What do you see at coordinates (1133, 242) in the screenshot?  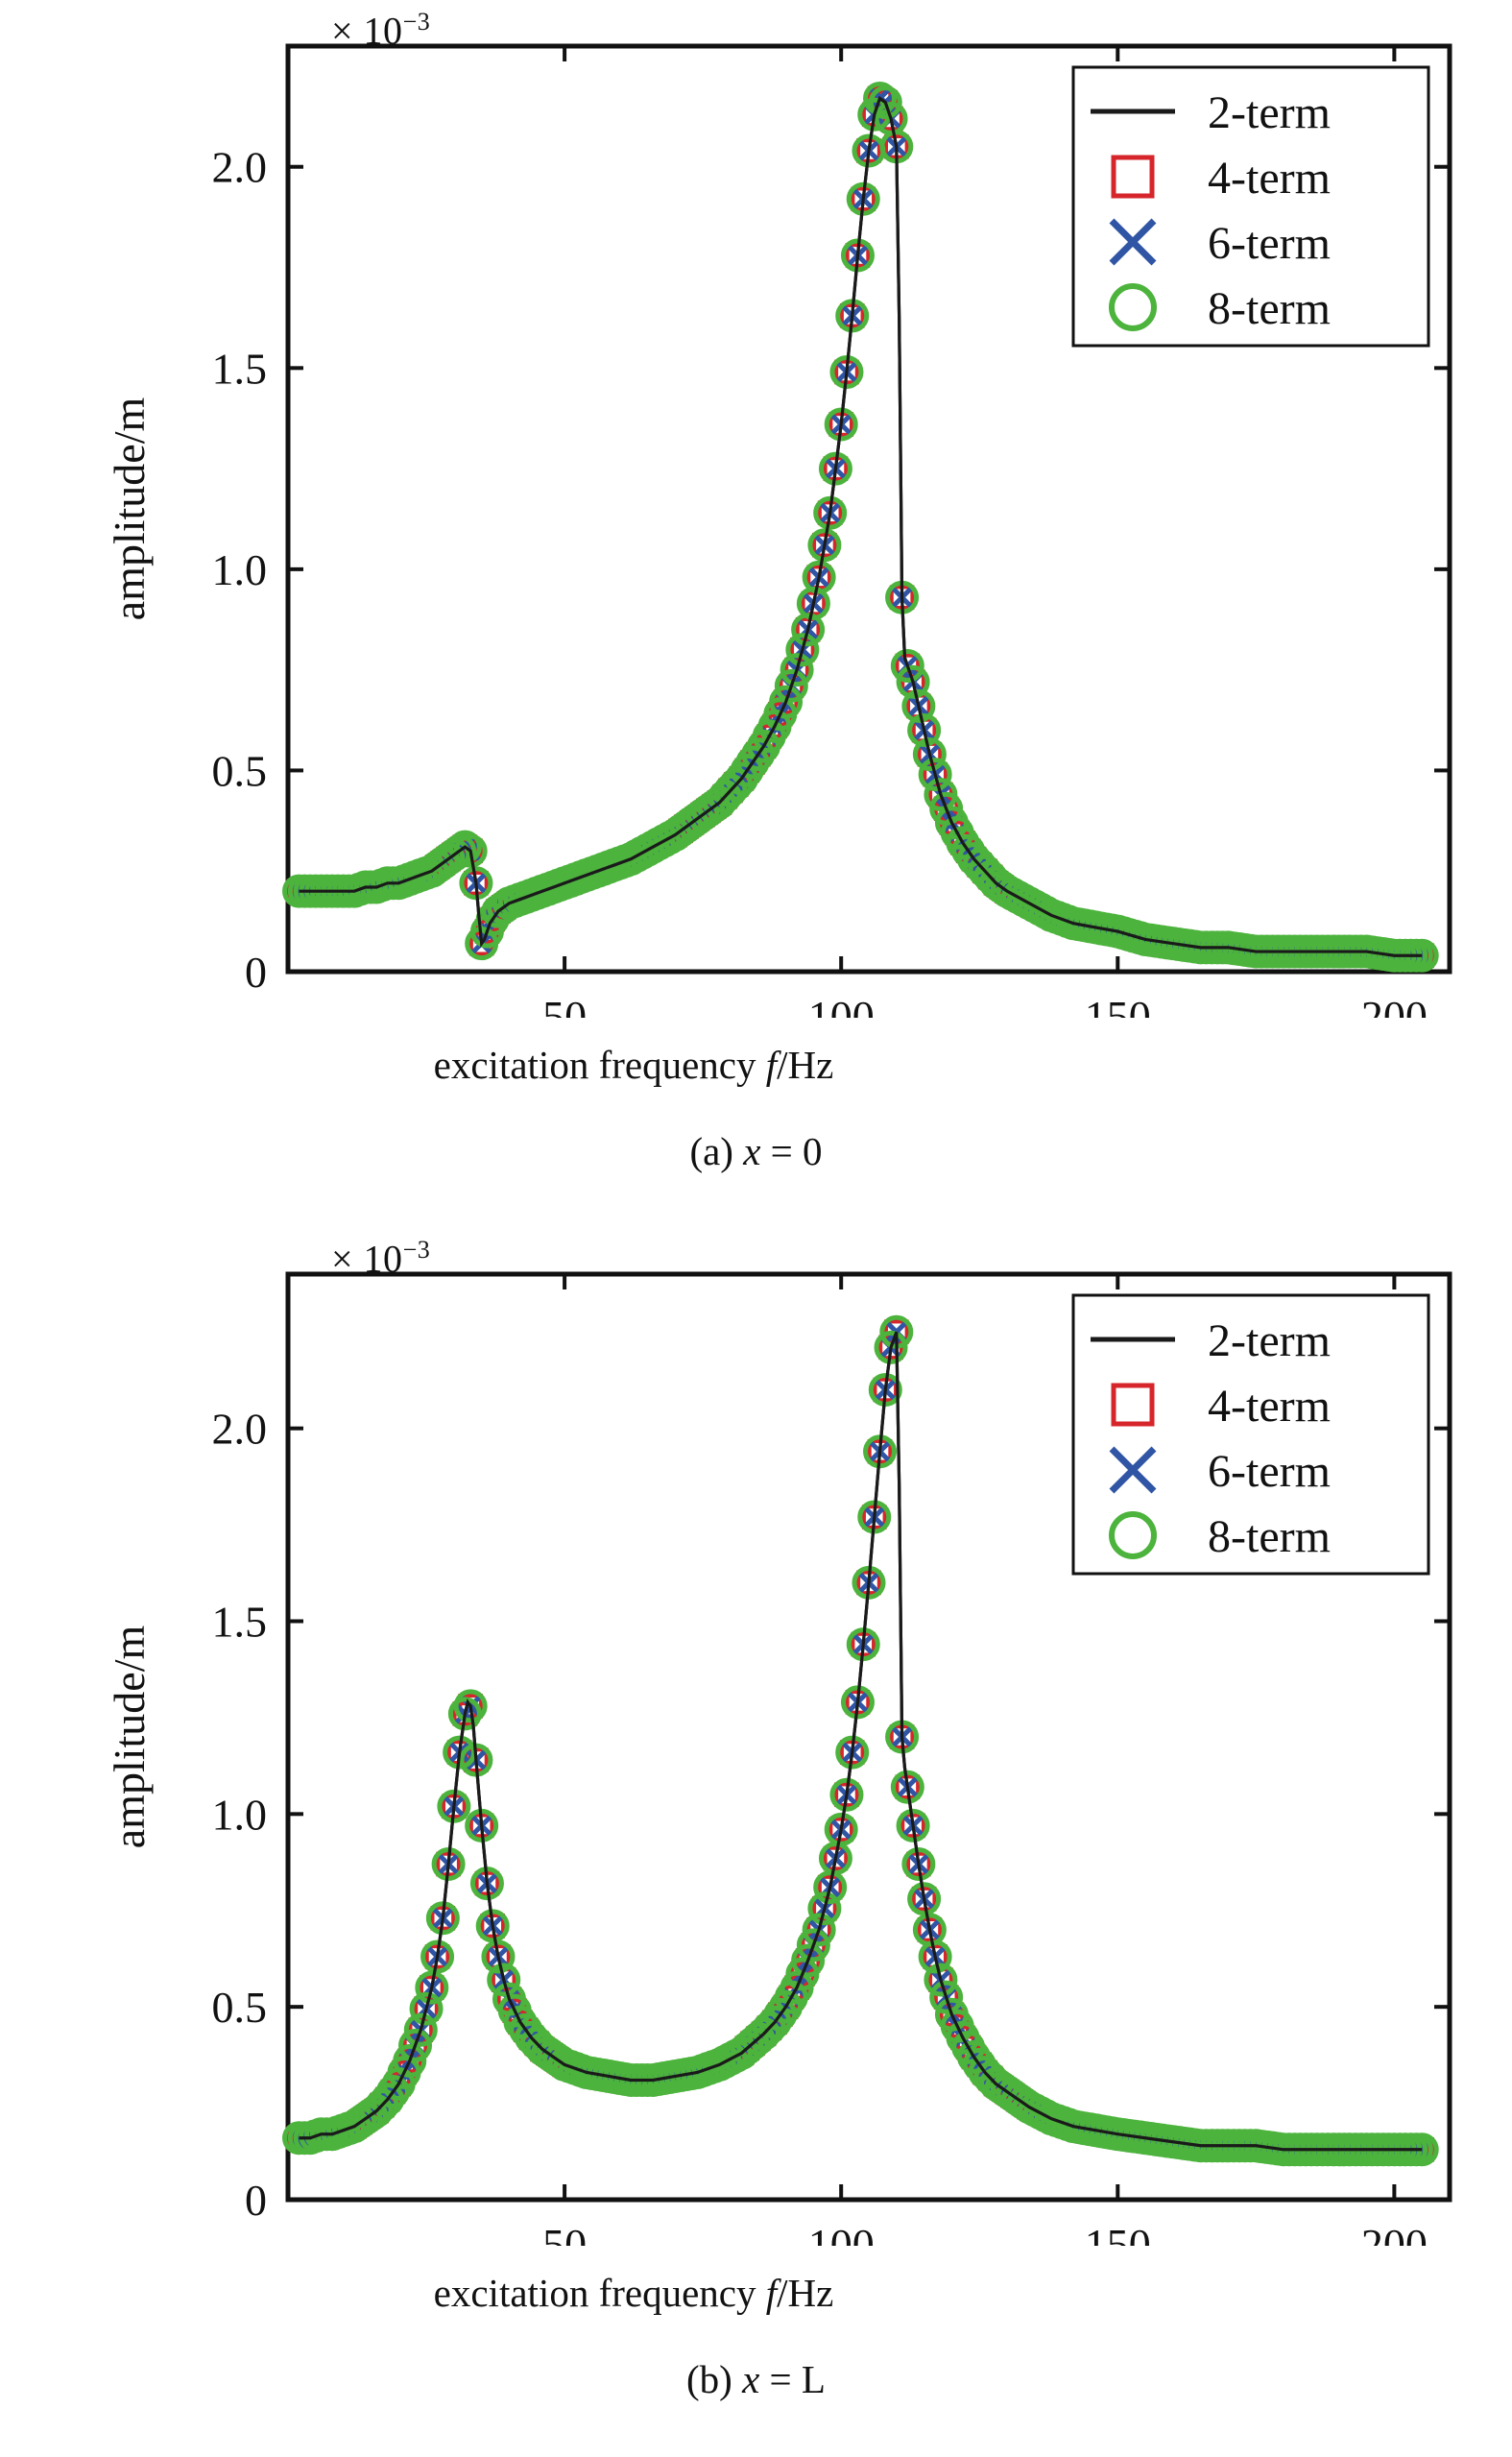 I see `legend-marker-cross` at bounding box center [1133, 242].